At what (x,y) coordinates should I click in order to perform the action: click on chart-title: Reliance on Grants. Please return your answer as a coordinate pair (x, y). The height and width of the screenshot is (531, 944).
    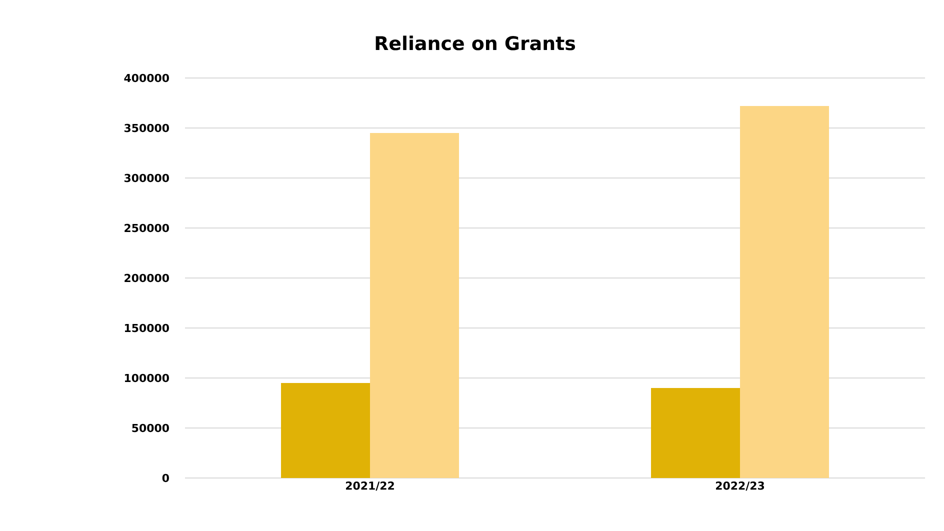
    Looking at the image, I should click on (476, 43).